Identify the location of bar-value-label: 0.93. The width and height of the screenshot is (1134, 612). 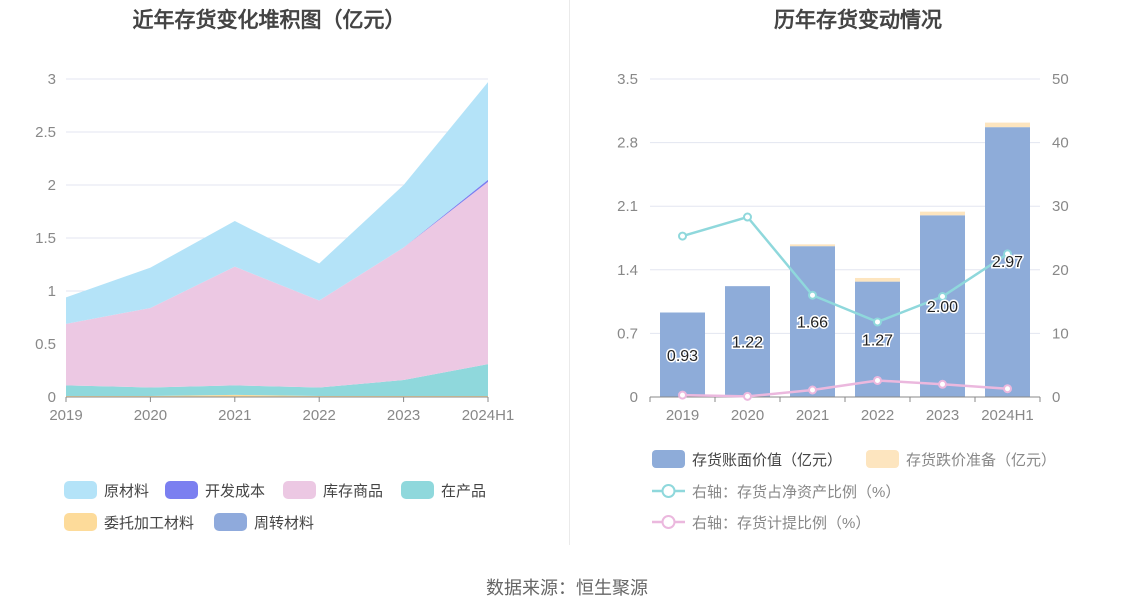
(682, 356).